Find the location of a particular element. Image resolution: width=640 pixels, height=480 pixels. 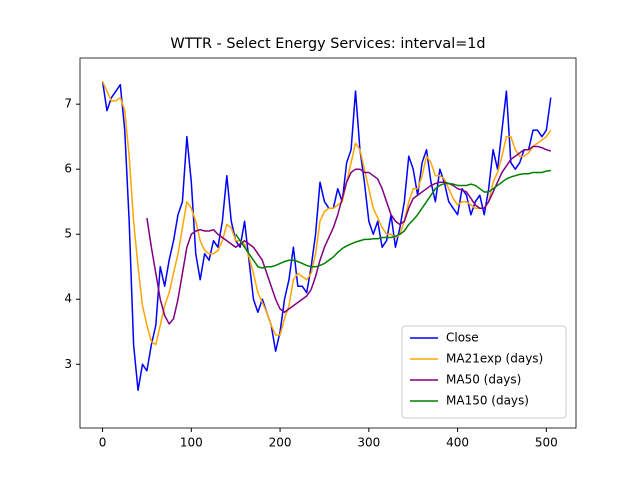

legend-label: MA150 (days) is located at coordinates (487, 401).